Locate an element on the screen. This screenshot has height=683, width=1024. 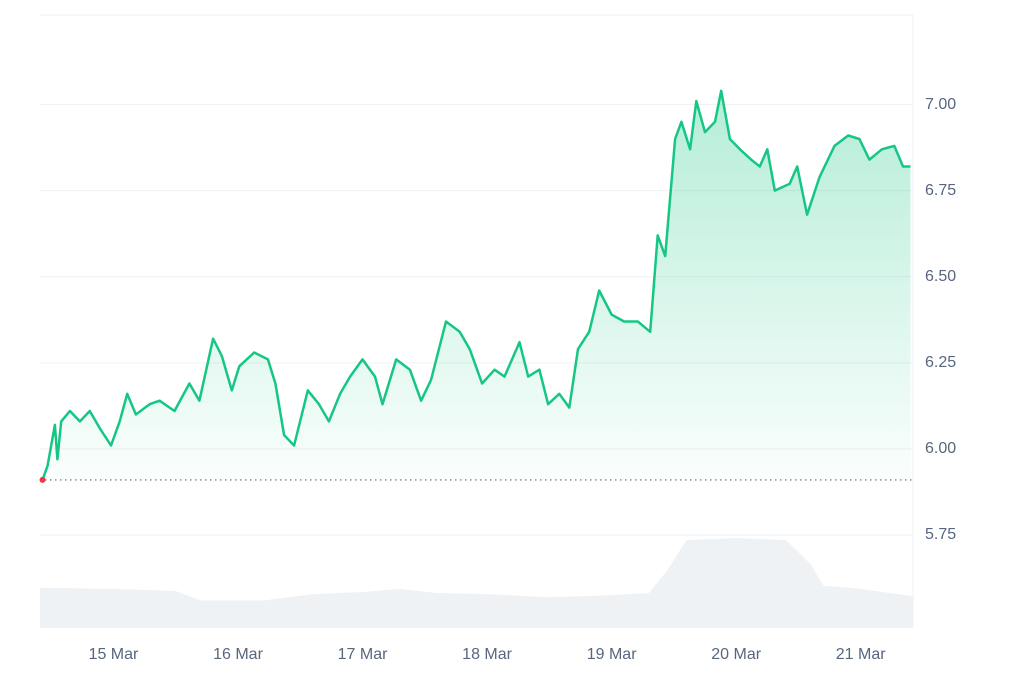
y-tick-label: 6.25 is located at coordinates (940, 362).